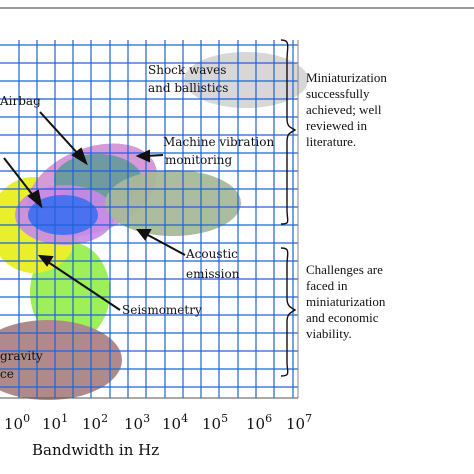 This screenshot has width=474, height=474. Describe the element at coordinates (327, 285) in the screenshot. I see `bottom-annotation-line: faced in` at that location.